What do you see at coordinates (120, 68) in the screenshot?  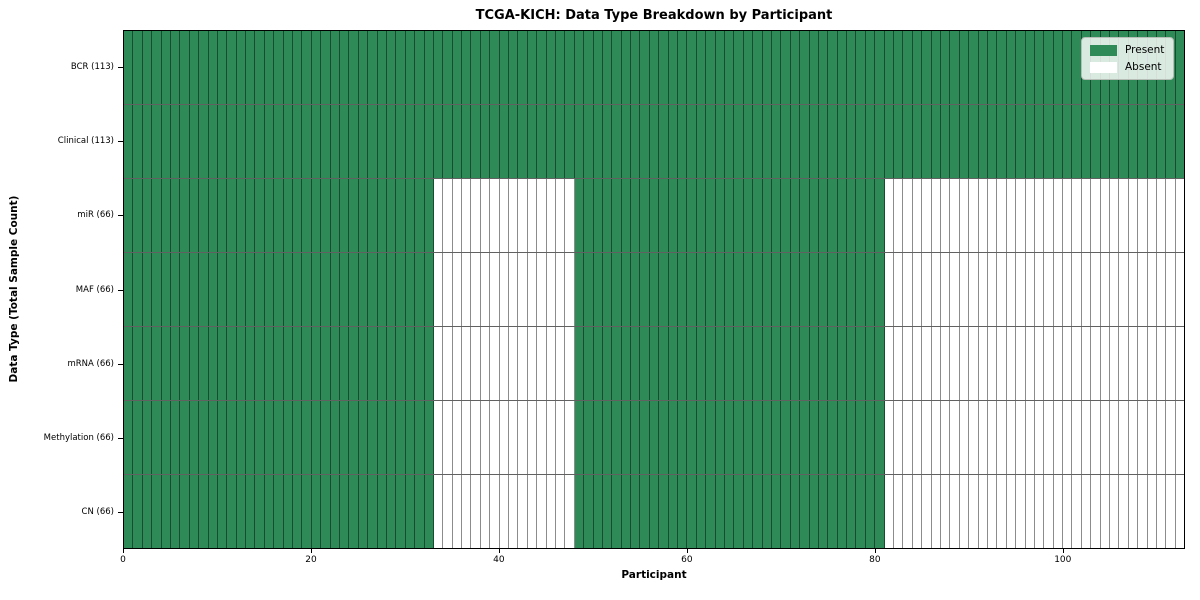 I see `y-tick-mark` at bounding box center [120, 68].